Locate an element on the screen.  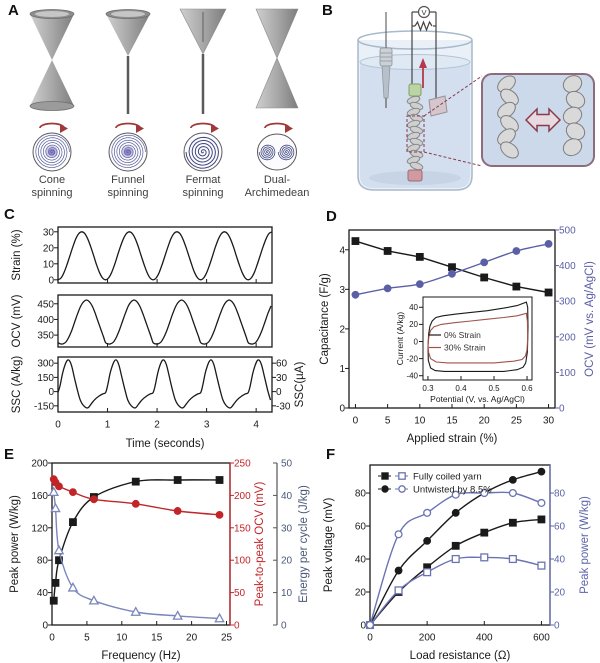
svg-text: 3 is located at coordinates (342, 290).